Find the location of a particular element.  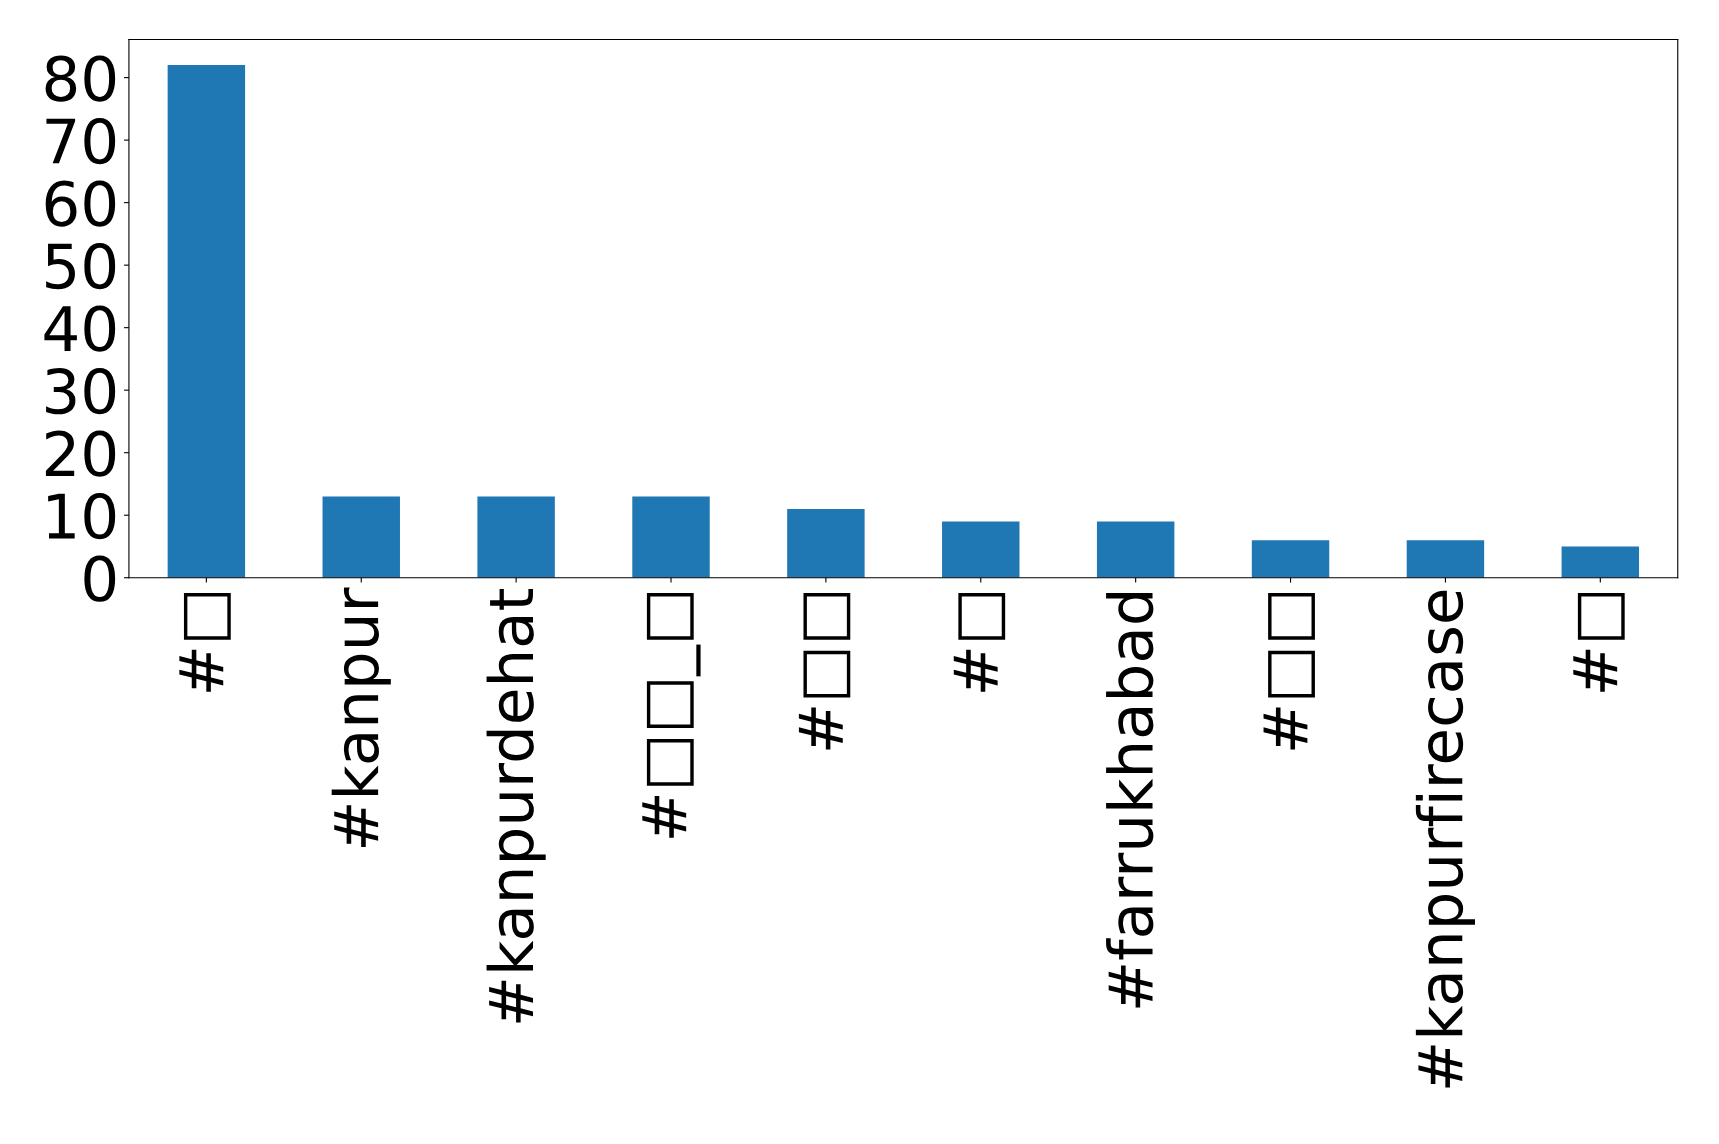

x-tick-label: #□□_□ is located at coordinates (671, 715).